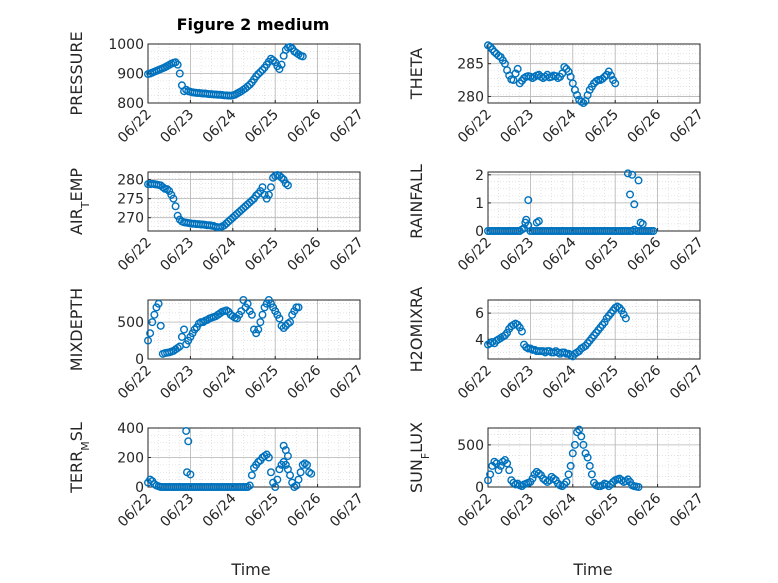 This screenshot has height=583, width=778. What do you see at coordinates (130, 200) in the screenshot?
I see `y-tick-label: 275` at bounding box center [130, 200].